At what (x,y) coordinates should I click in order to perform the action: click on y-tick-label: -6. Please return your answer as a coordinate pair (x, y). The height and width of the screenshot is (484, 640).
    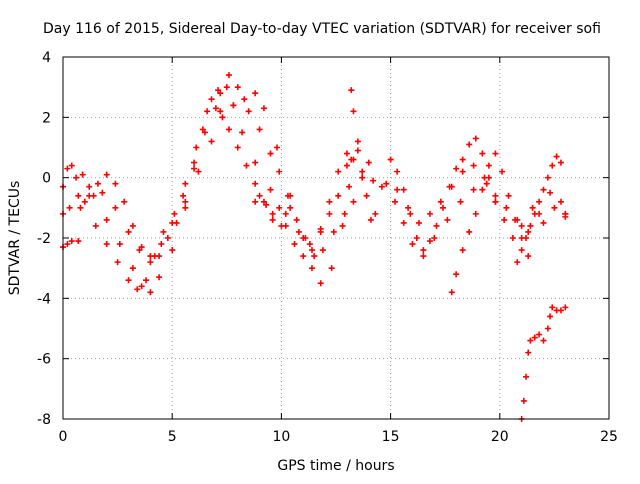
    Looking at the image, I should click on (44, 360).